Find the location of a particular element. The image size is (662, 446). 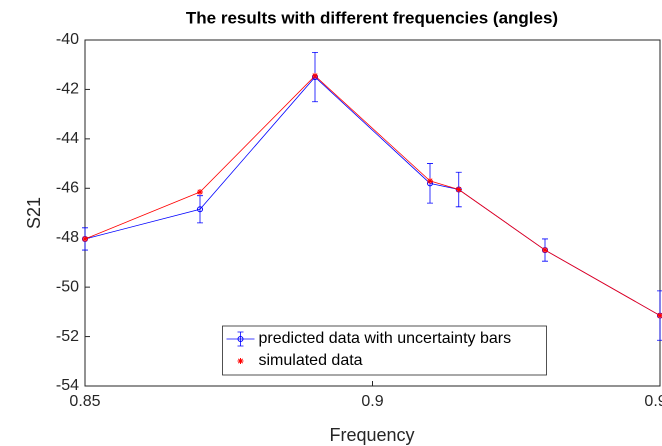

error-bar is located at coordinates (200, 209).